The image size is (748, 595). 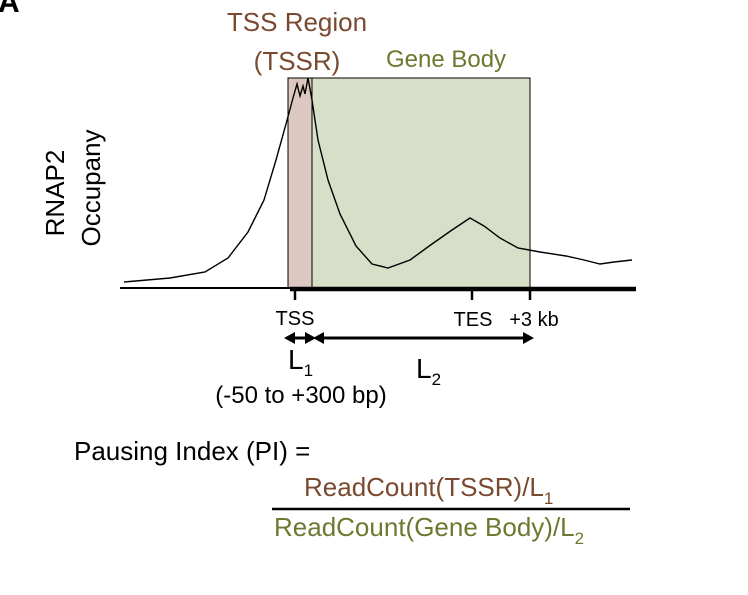 I want to click on l2-subscript: 2, so click(x=436, y=379).